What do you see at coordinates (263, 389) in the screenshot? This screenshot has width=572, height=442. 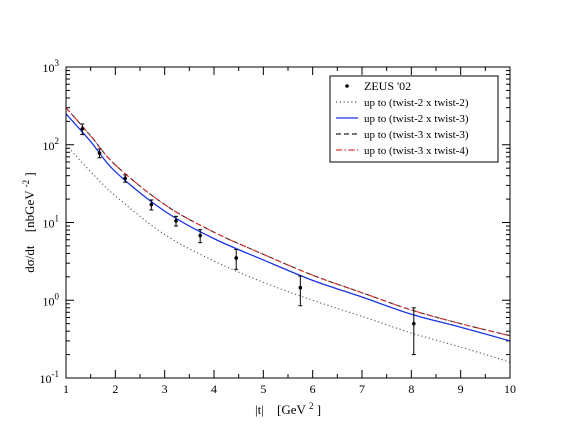 I see `x-tick-label: 5` at bounding box center [263, 389].